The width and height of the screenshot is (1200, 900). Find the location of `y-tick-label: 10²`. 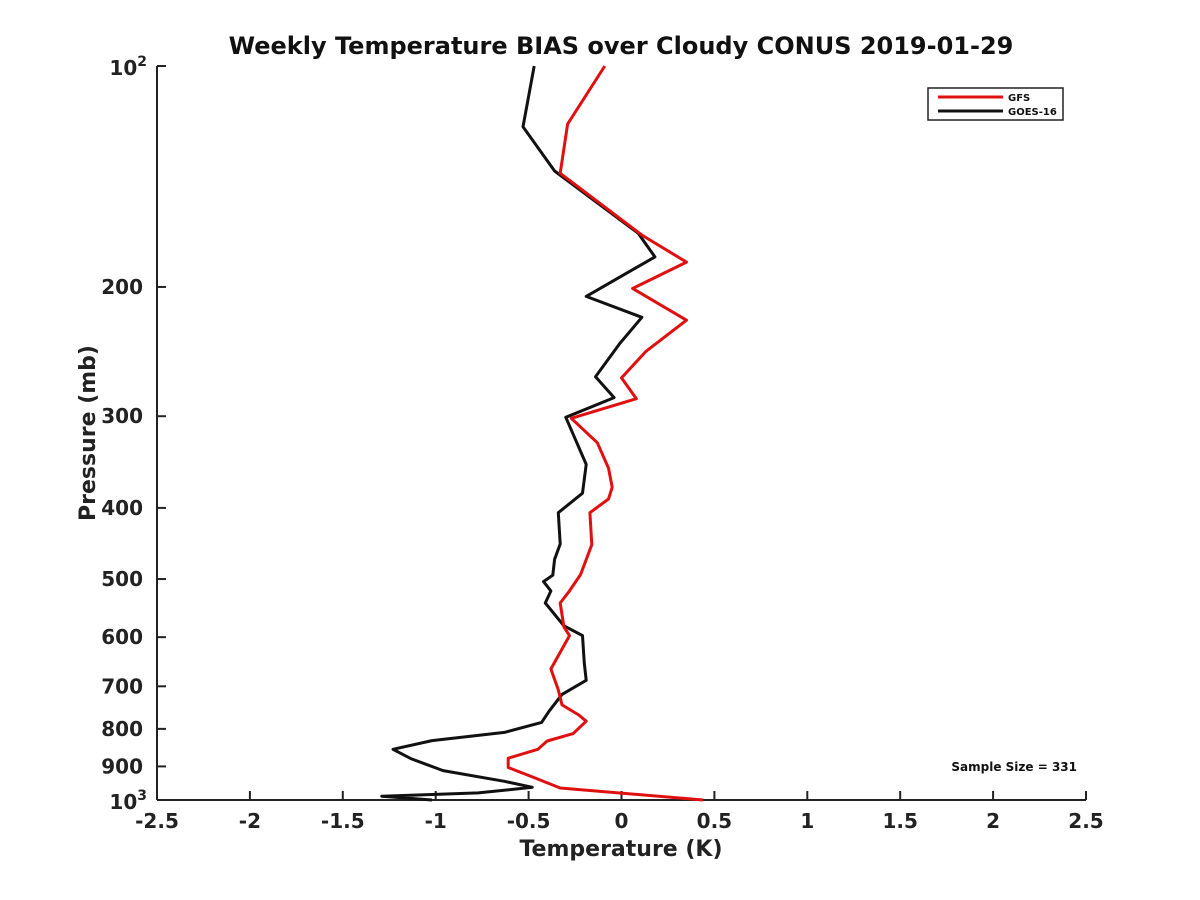

y-tick-label: 10² is located at coordinates (128, 67).